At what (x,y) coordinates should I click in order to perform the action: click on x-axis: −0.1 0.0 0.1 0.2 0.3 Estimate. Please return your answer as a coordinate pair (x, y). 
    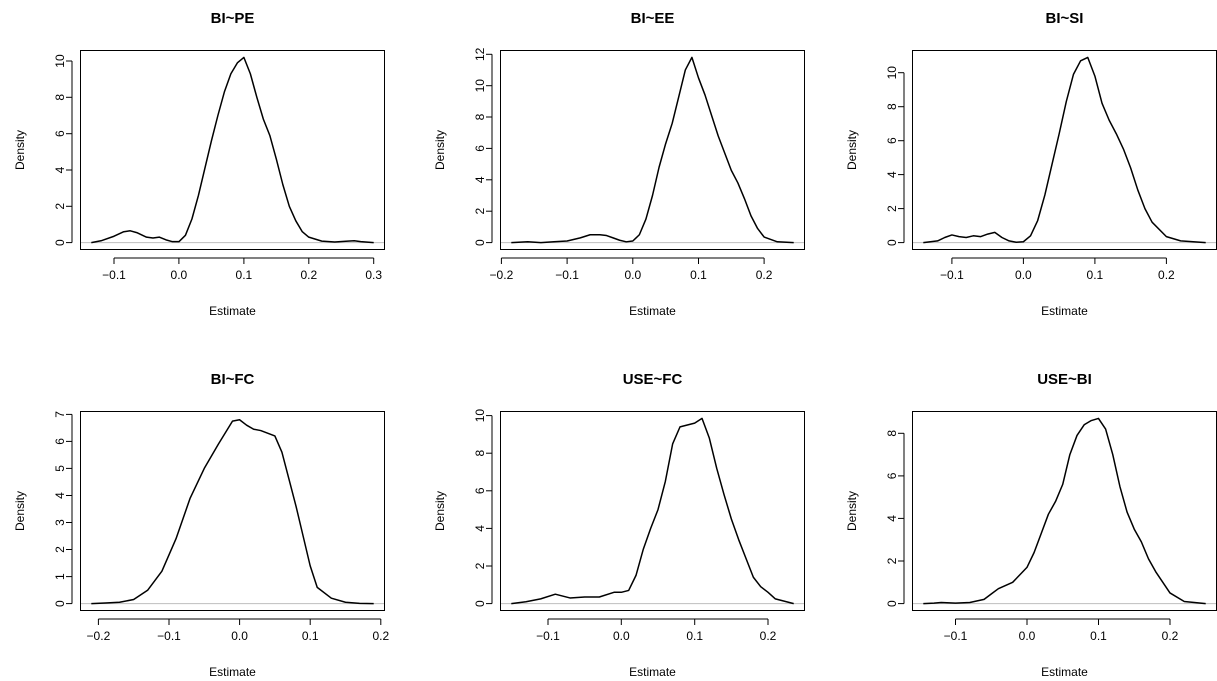
    Looking at the image, I should click on (242, 287).